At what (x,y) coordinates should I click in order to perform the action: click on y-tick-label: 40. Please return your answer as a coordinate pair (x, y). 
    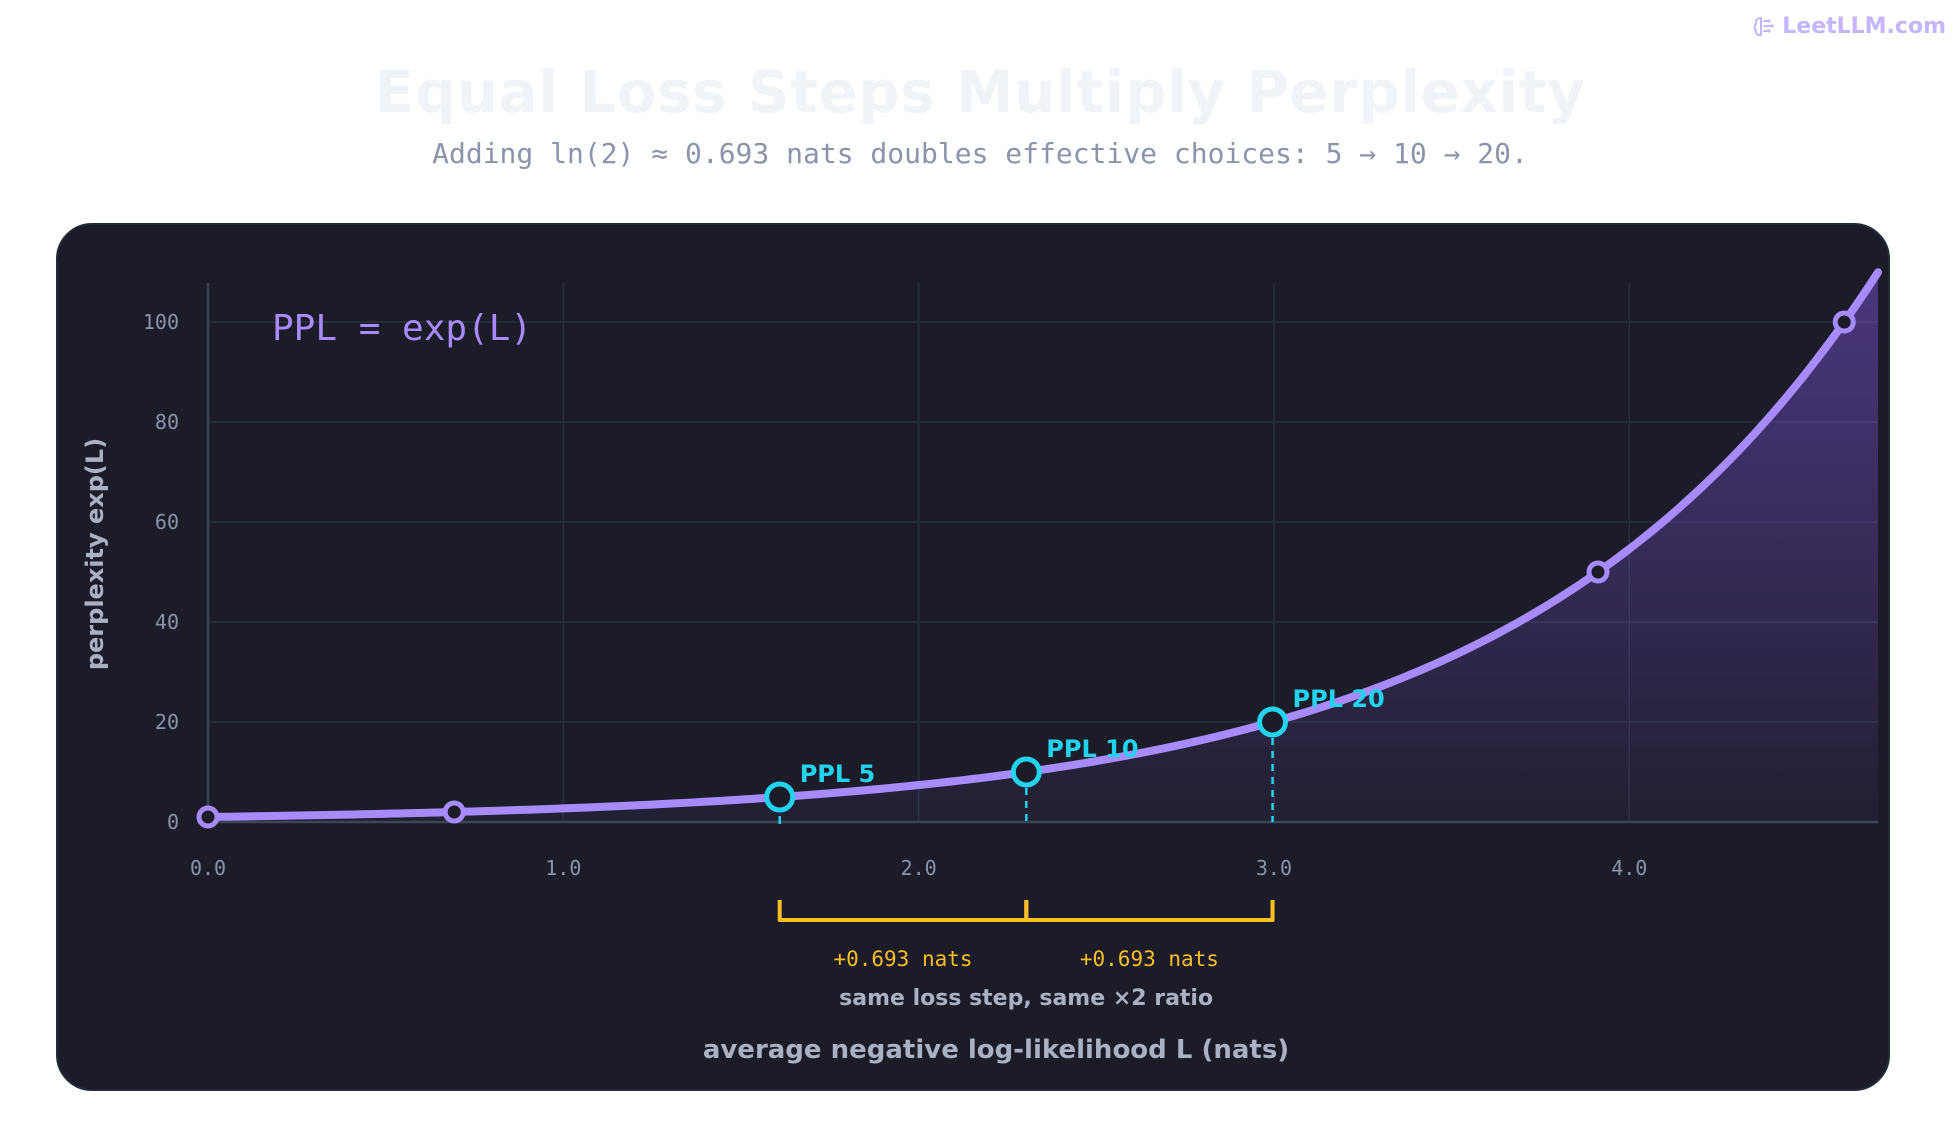
    Looking at the image, I should click on (167, 622).